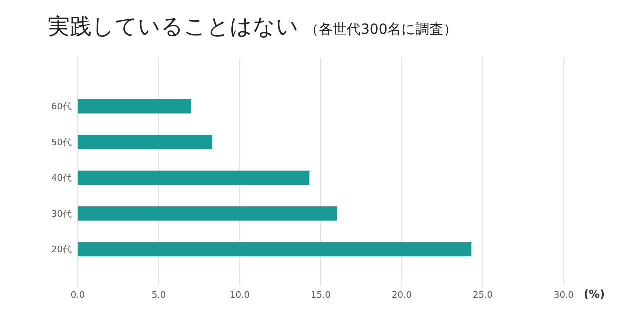 This screenshot has height=320, width=640. Describe the element at coordinates (402, 296) in the screenshot. I see `x-tick-label: 20.0` at that location.